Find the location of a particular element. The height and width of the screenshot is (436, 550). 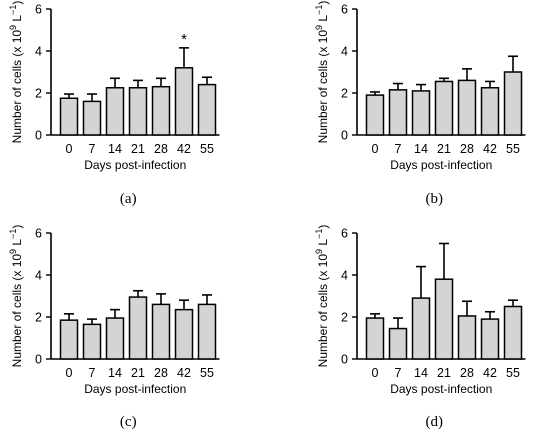

panel-label: (d) is located at coordinates (435, 422).